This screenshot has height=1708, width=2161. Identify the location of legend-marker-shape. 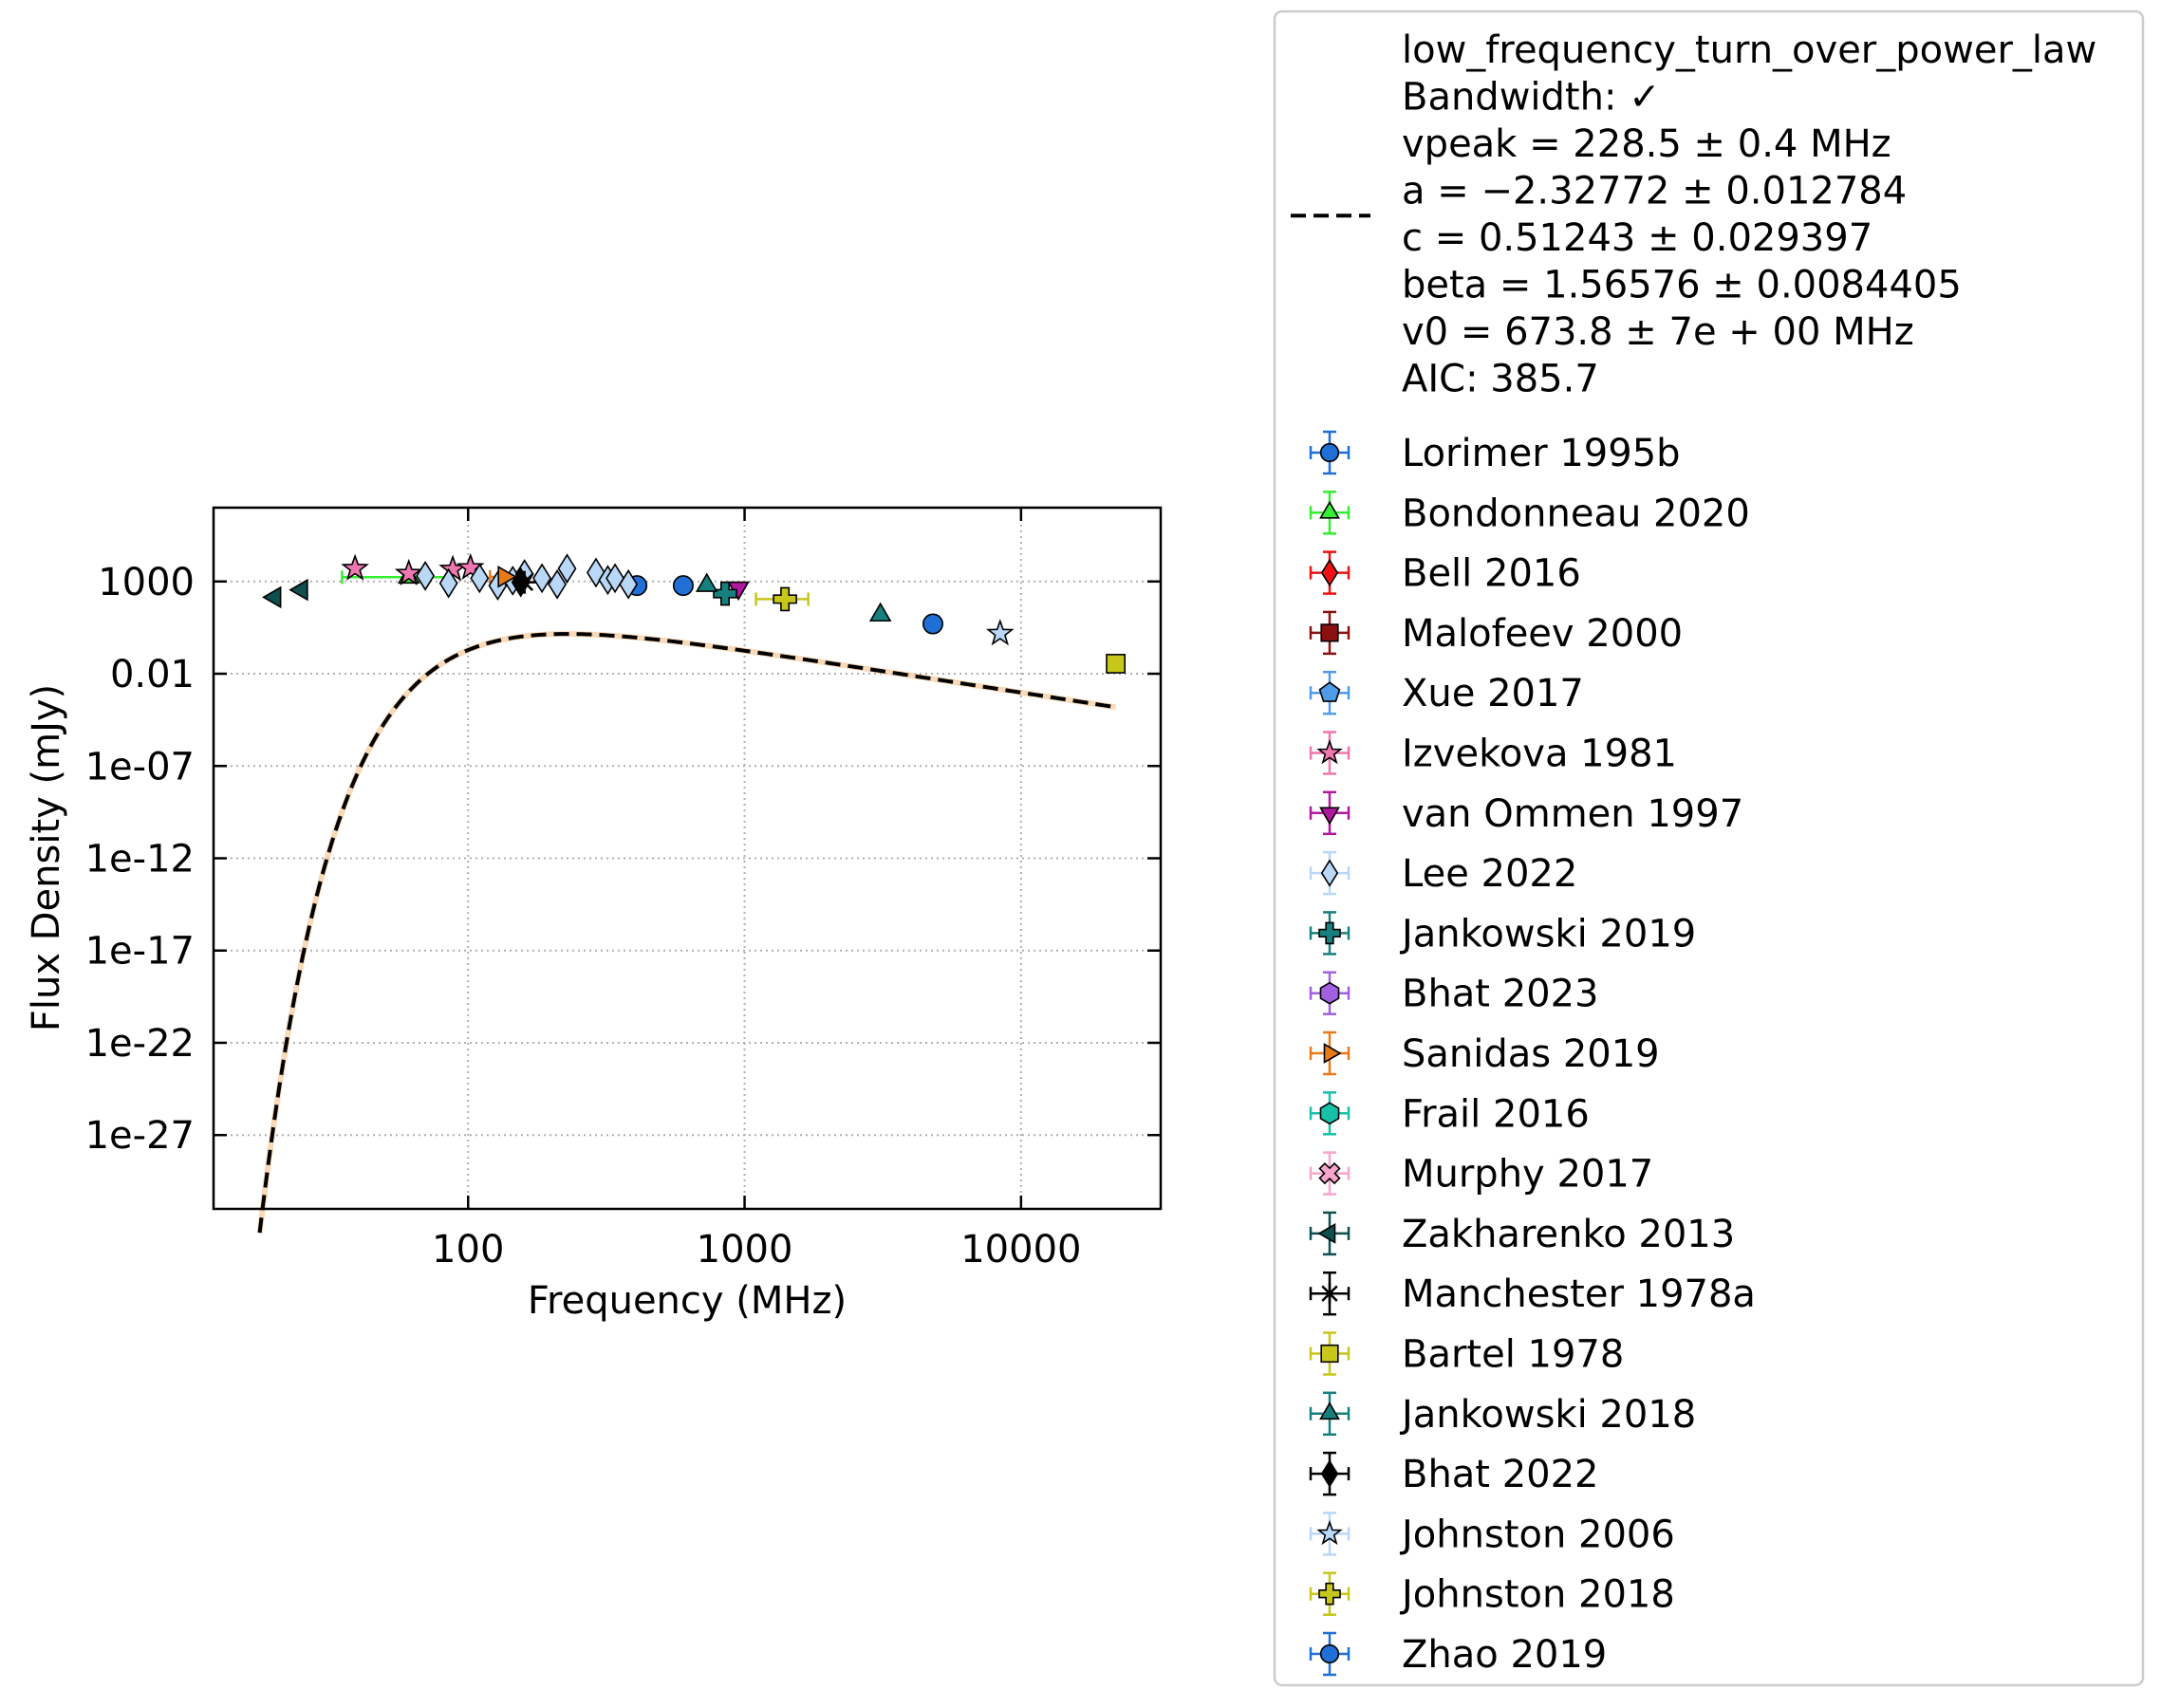
(1329, 1173).